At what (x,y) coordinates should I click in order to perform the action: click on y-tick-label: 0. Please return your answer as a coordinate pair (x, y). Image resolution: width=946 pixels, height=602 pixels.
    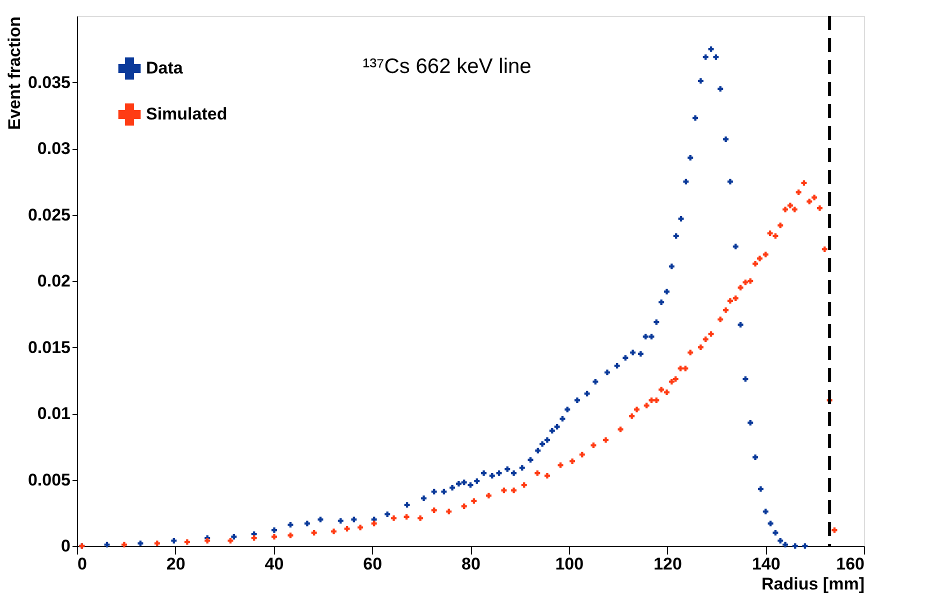
    Looking at the image, I should click on (65, 546).